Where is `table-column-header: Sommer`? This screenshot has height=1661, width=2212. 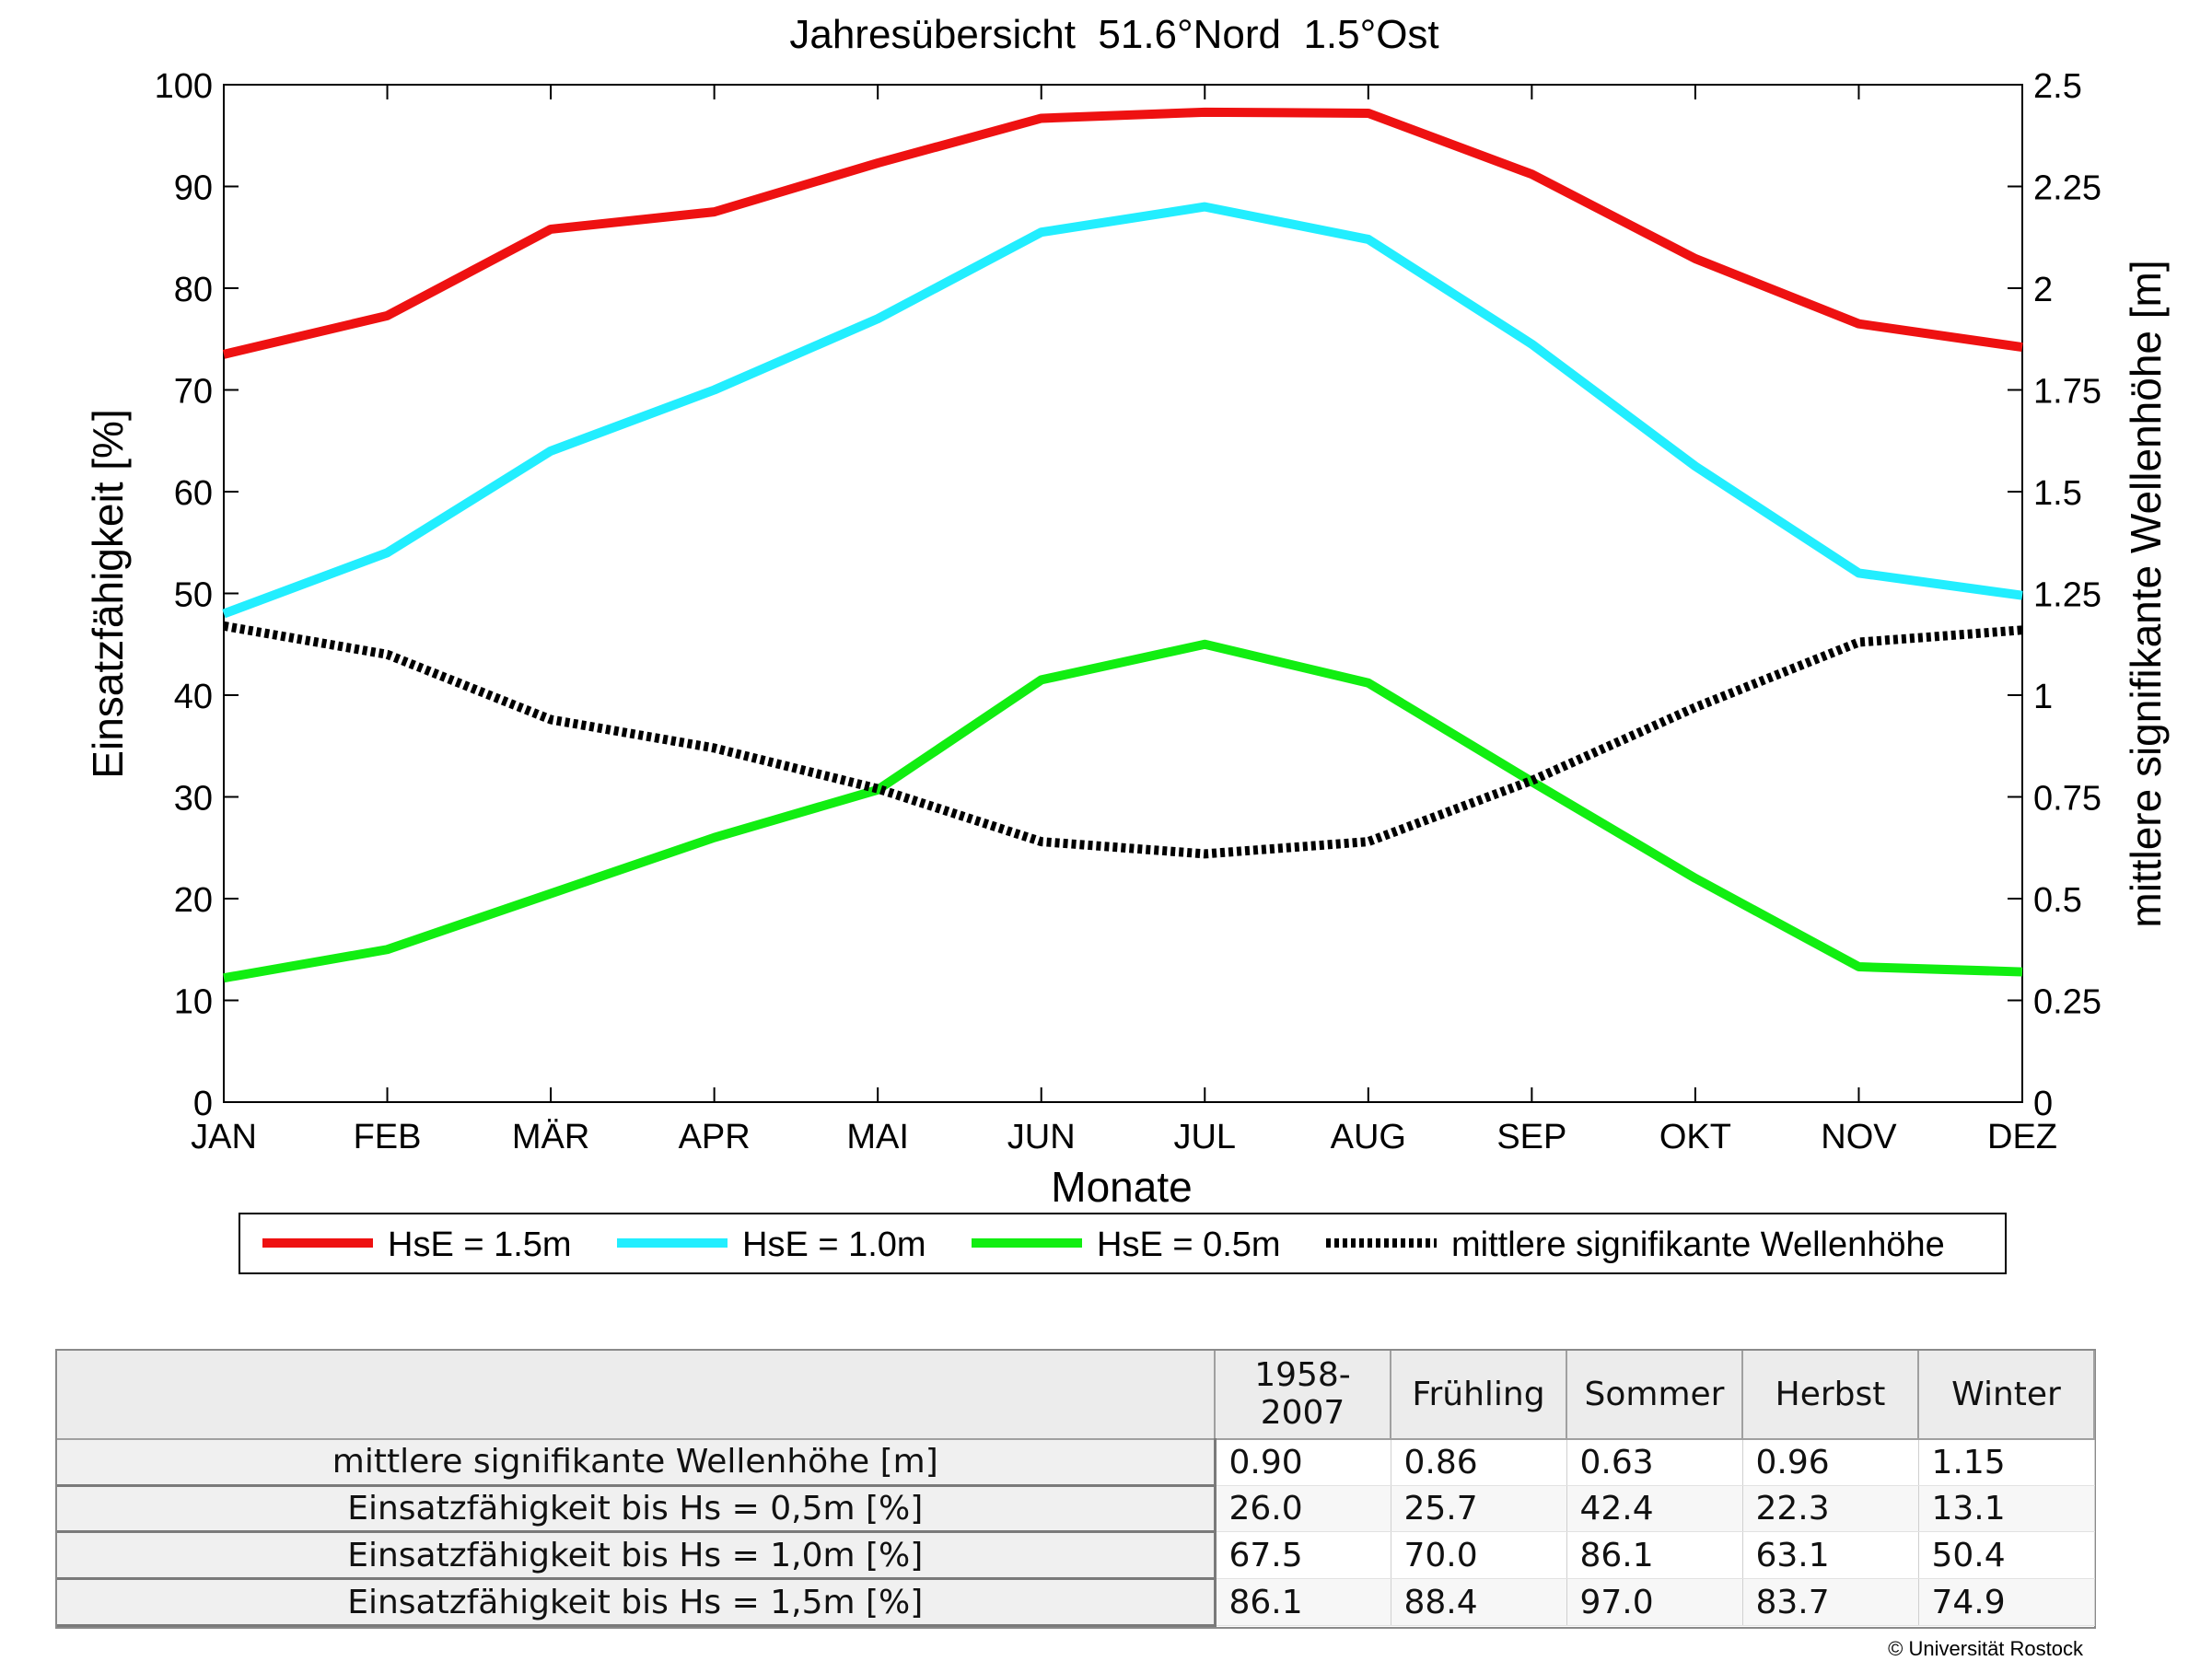
table-column-header: Sommer is located at coordinates (1654, 1395).